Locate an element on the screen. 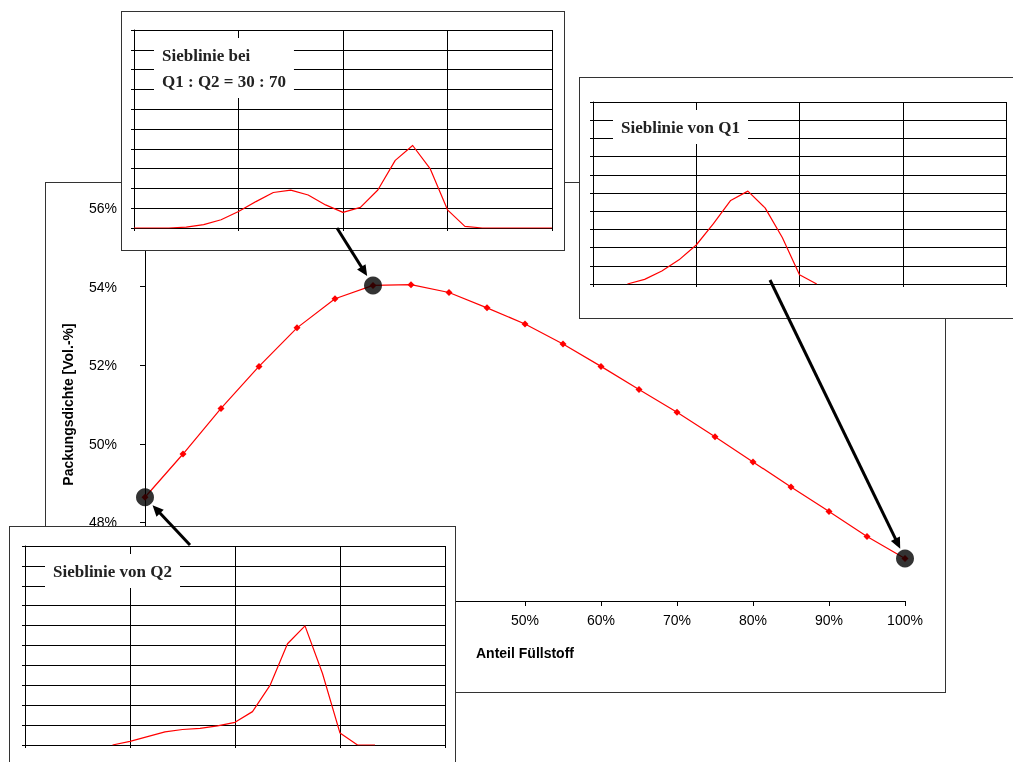 The width and height of the screenshot is (1013, 762). x-axis-title: Anteil Füllstoff is located at coordinates (525, 653).